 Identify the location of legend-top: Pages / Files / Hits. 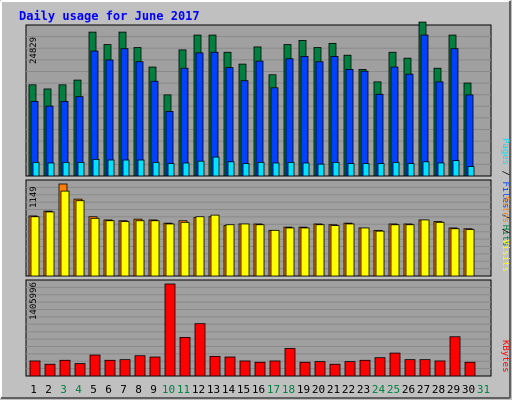
(505, 192).